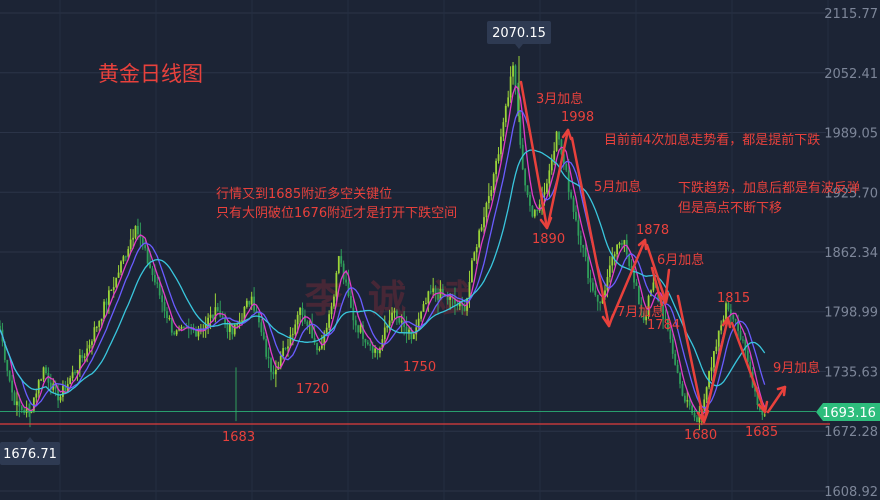 The height and width of the screenshot is (500, 880). Describe the element at coordinates (851, 432) in the screenshot. I see `y-tick-label: 1672.28` at that location.